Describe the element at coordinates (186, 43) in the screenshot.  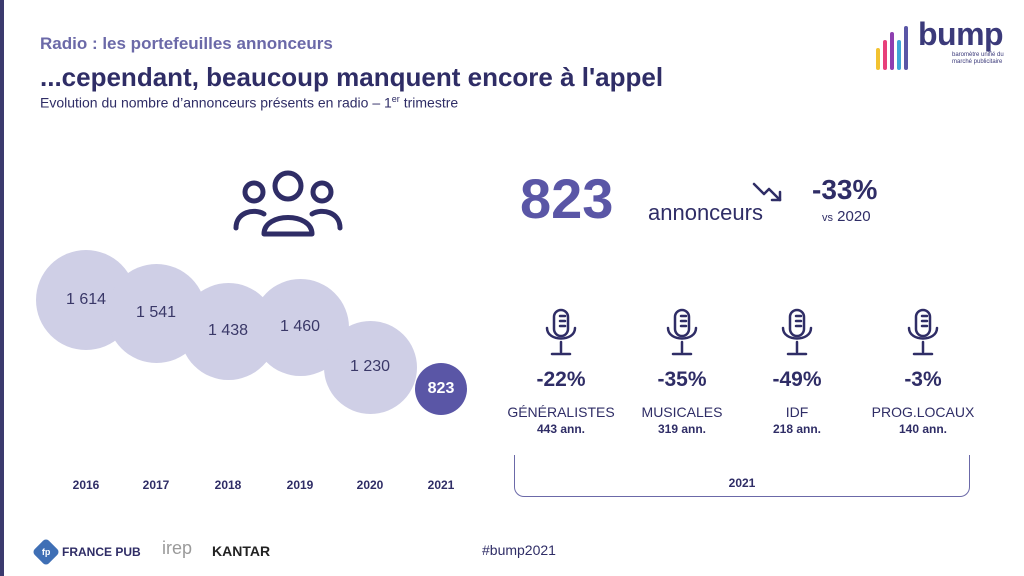
I see `section-label: Radio : les portefeuilles annonceurs` at that location.